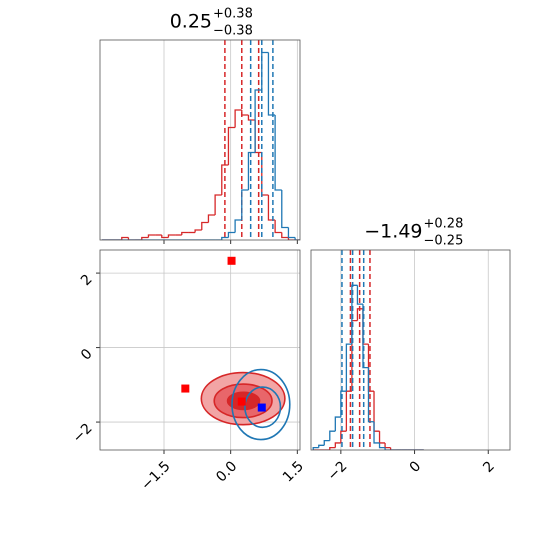 The width and height of the screenshot is (550, 550). What do you see at coordinates (444, 224) in the screenshot?
I see `title-upper: +0.28` at bounding box center [444, 224].